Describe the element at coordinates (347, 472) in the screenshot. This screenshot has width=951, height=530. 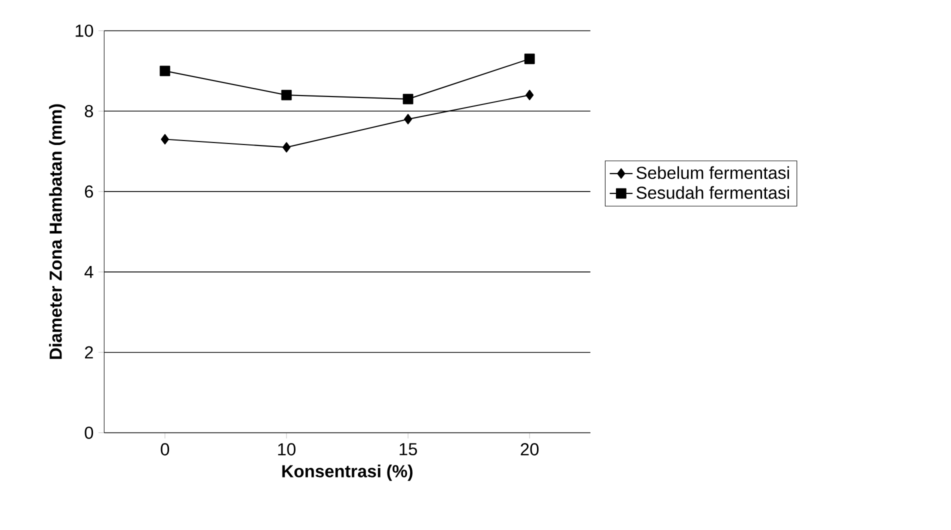
I see `x-axis-title: Konsentrasi (%)` at that location.